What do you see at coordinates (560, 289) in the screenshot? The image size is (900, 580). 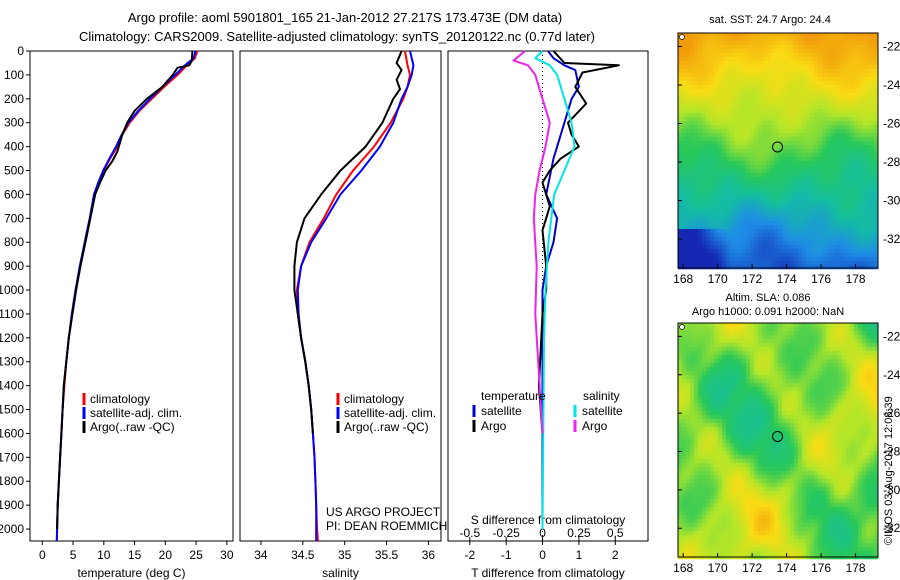 I see `series-line-temperature-satellite` at bounding box center [560, 289].